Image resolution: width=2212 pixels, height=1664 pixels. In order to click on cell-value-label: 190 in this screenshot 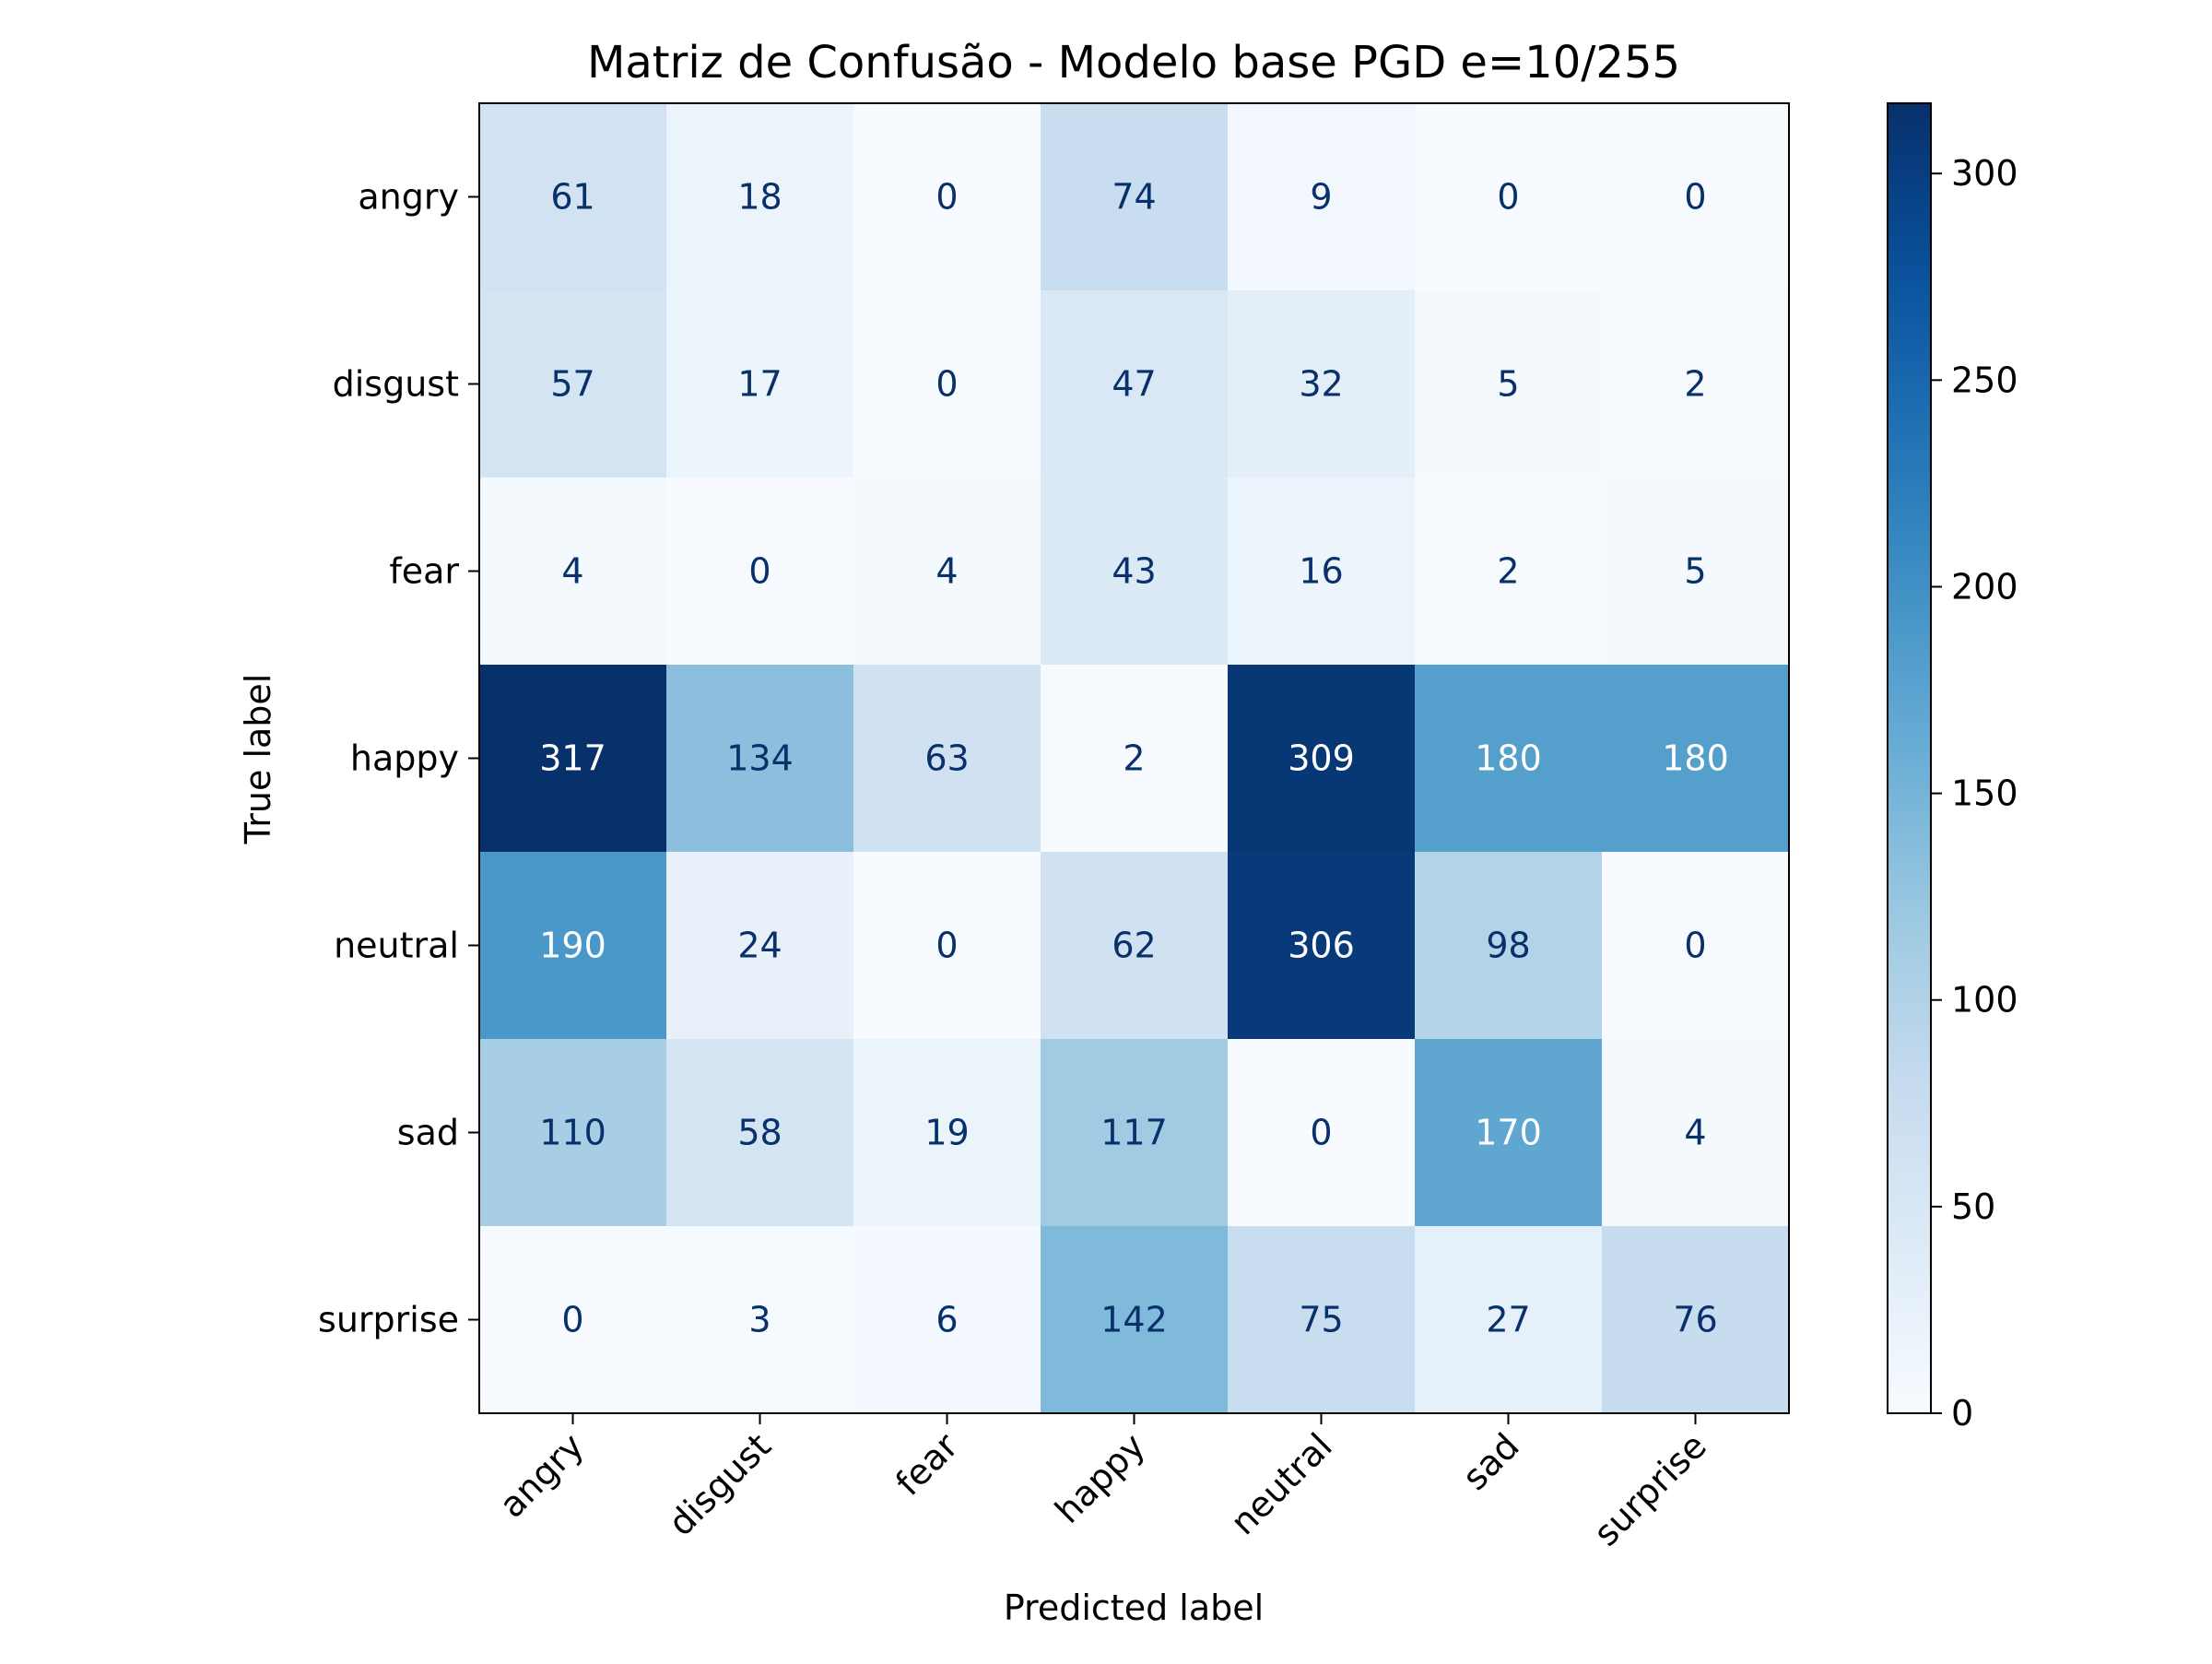, I will do `click(572, 946)`.